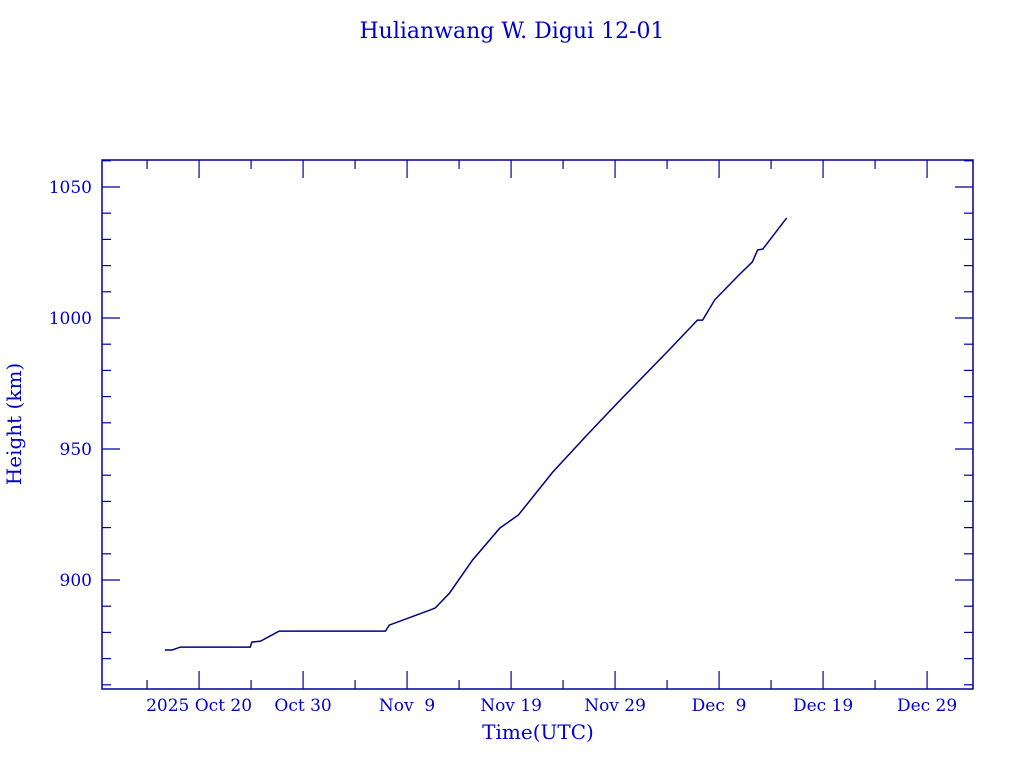 This screenshot has height=768, width=1024. I want to click on x-tick-label: Dec 29, so click(927, 706).